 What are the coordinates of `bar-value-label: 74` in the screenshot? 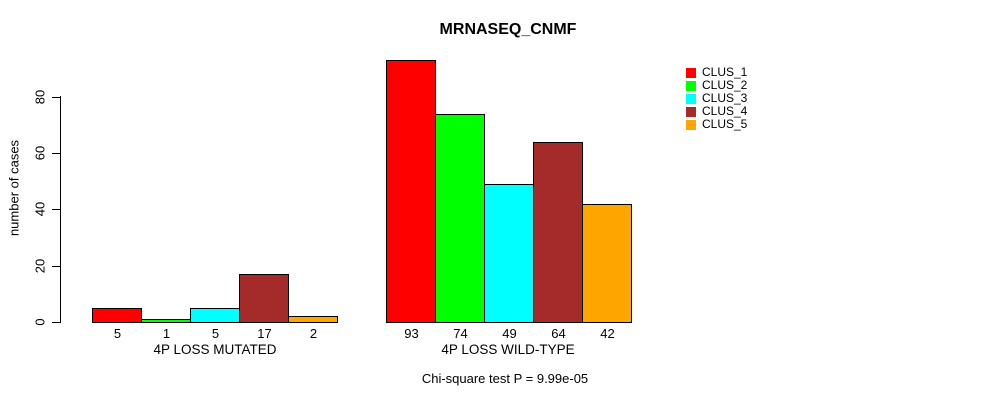 It's located at (460, 333).